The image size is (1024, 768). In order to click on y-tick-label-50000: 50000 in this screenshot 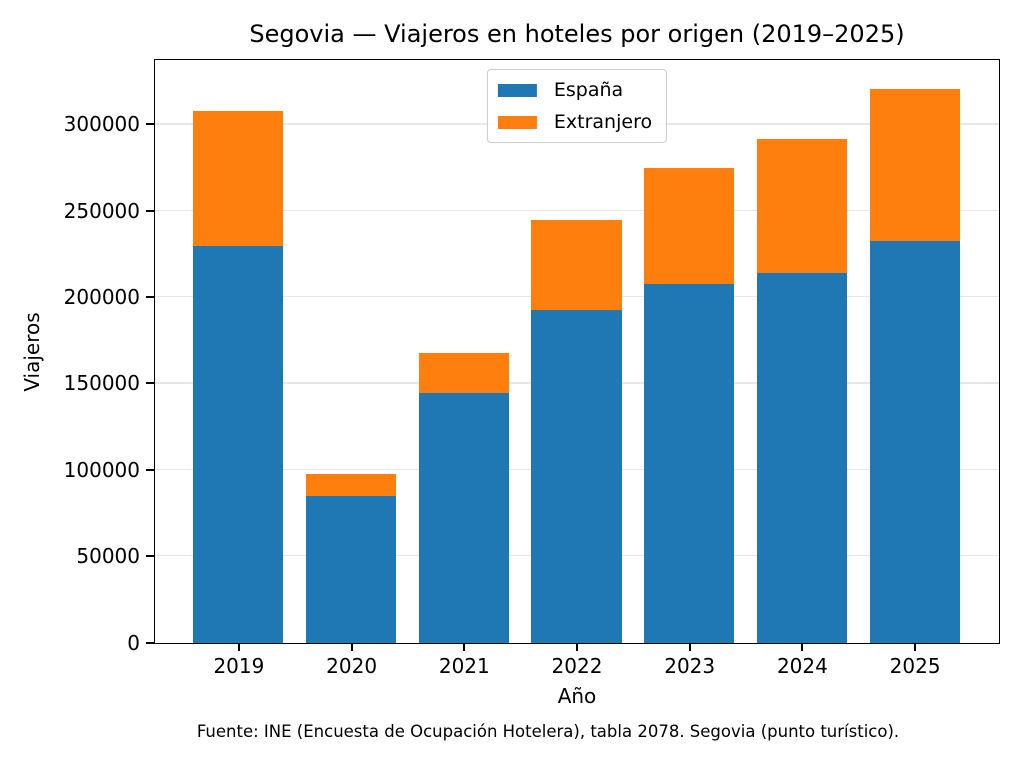, I will do `click(108, 556)`.